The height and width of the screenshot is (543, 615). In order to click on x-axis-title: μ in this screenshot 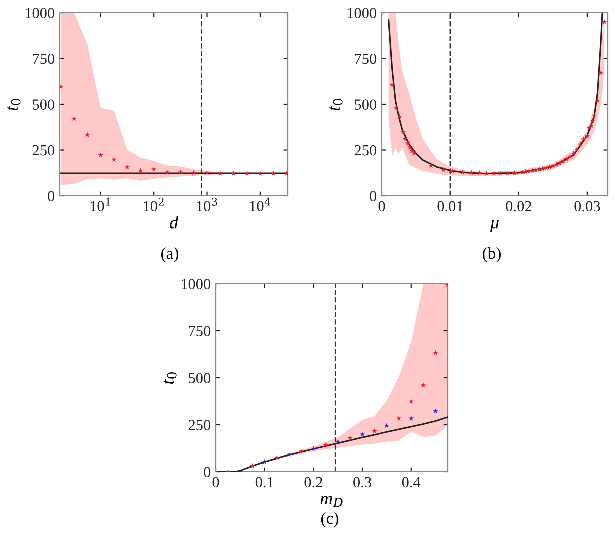, I will do `click(494, 226)`.